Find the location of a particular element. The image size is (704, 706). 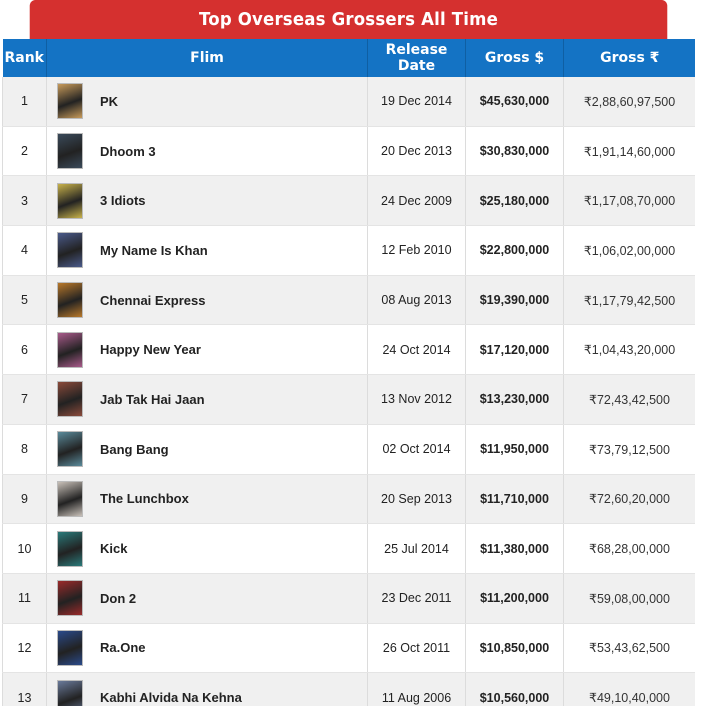

gross-usd-cell: $10,850,000 is located at coordinates (514, 648).